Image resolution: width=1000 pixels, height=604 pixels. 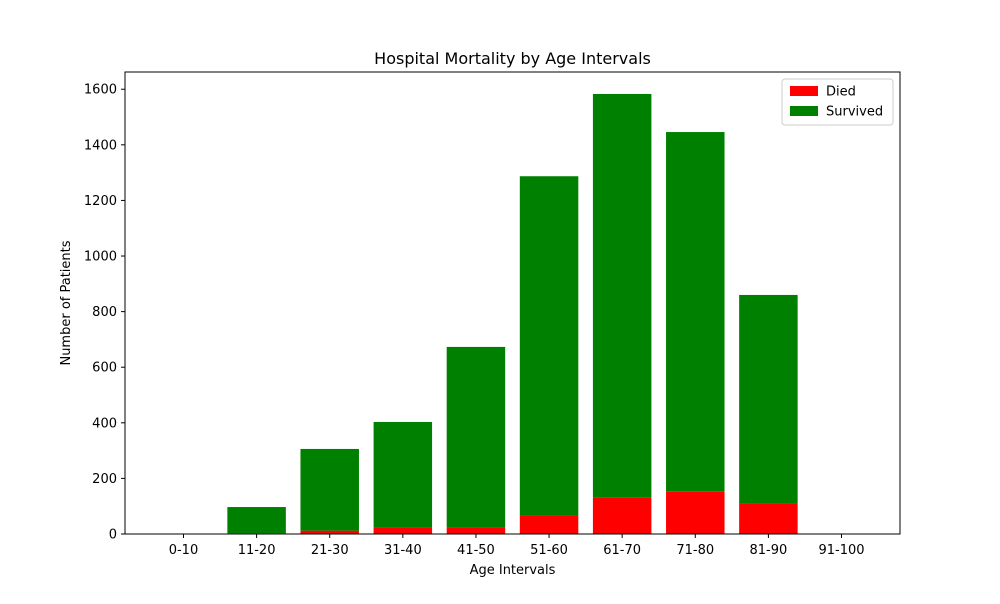 What do you see at coordinates (512, 58) in the screenshot?
I see `chart-title: Hospital Mortality by Age Intervals` at bounding box center [512, 58].